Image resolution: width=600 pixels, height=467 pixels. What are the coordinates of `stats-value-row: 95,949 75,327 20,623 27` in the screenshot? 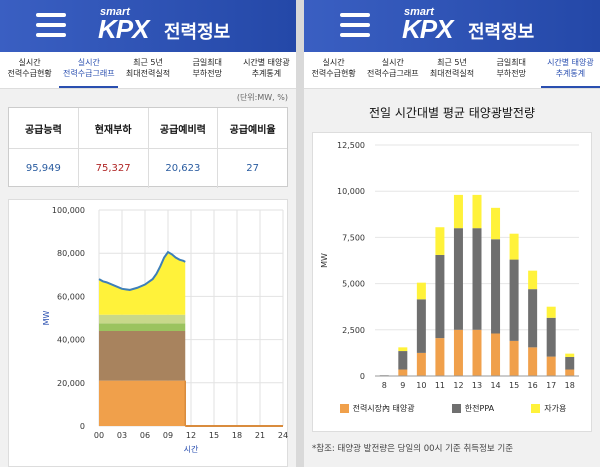 It's located at (148, 168).